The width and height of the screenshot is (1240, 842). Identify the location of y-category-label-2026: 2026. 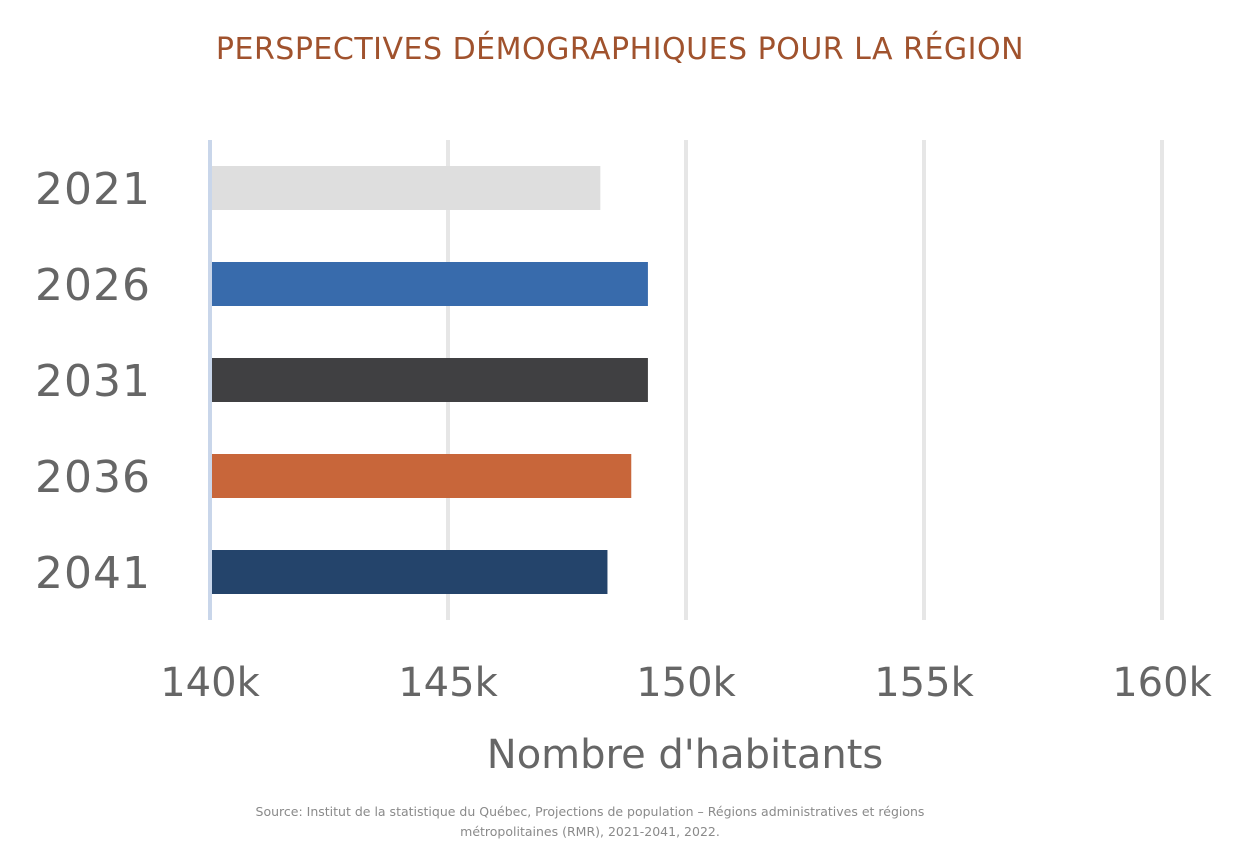
(93, 285).